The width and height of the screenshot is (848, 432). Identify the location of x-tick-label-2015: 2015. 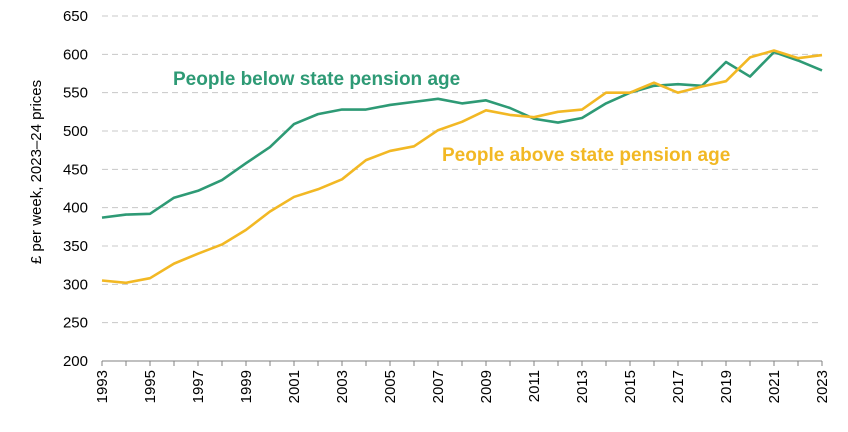
(630, 386).